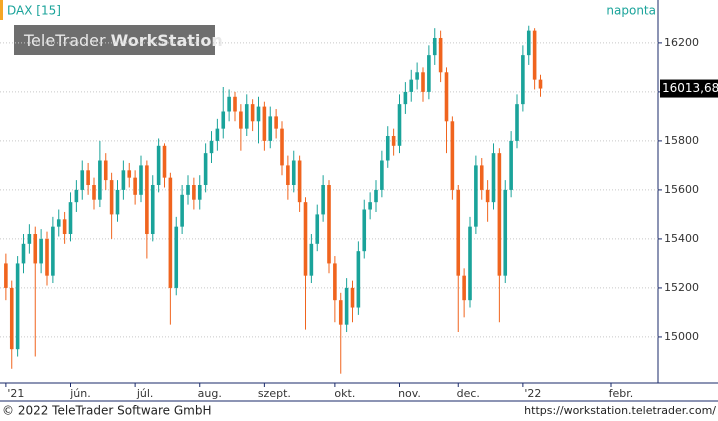 This screenshot has width=718, height=421. What do you see at coordinates (631, 11) in the screenshot?
I see `interval: naponta` at bounding box center [631, 11].